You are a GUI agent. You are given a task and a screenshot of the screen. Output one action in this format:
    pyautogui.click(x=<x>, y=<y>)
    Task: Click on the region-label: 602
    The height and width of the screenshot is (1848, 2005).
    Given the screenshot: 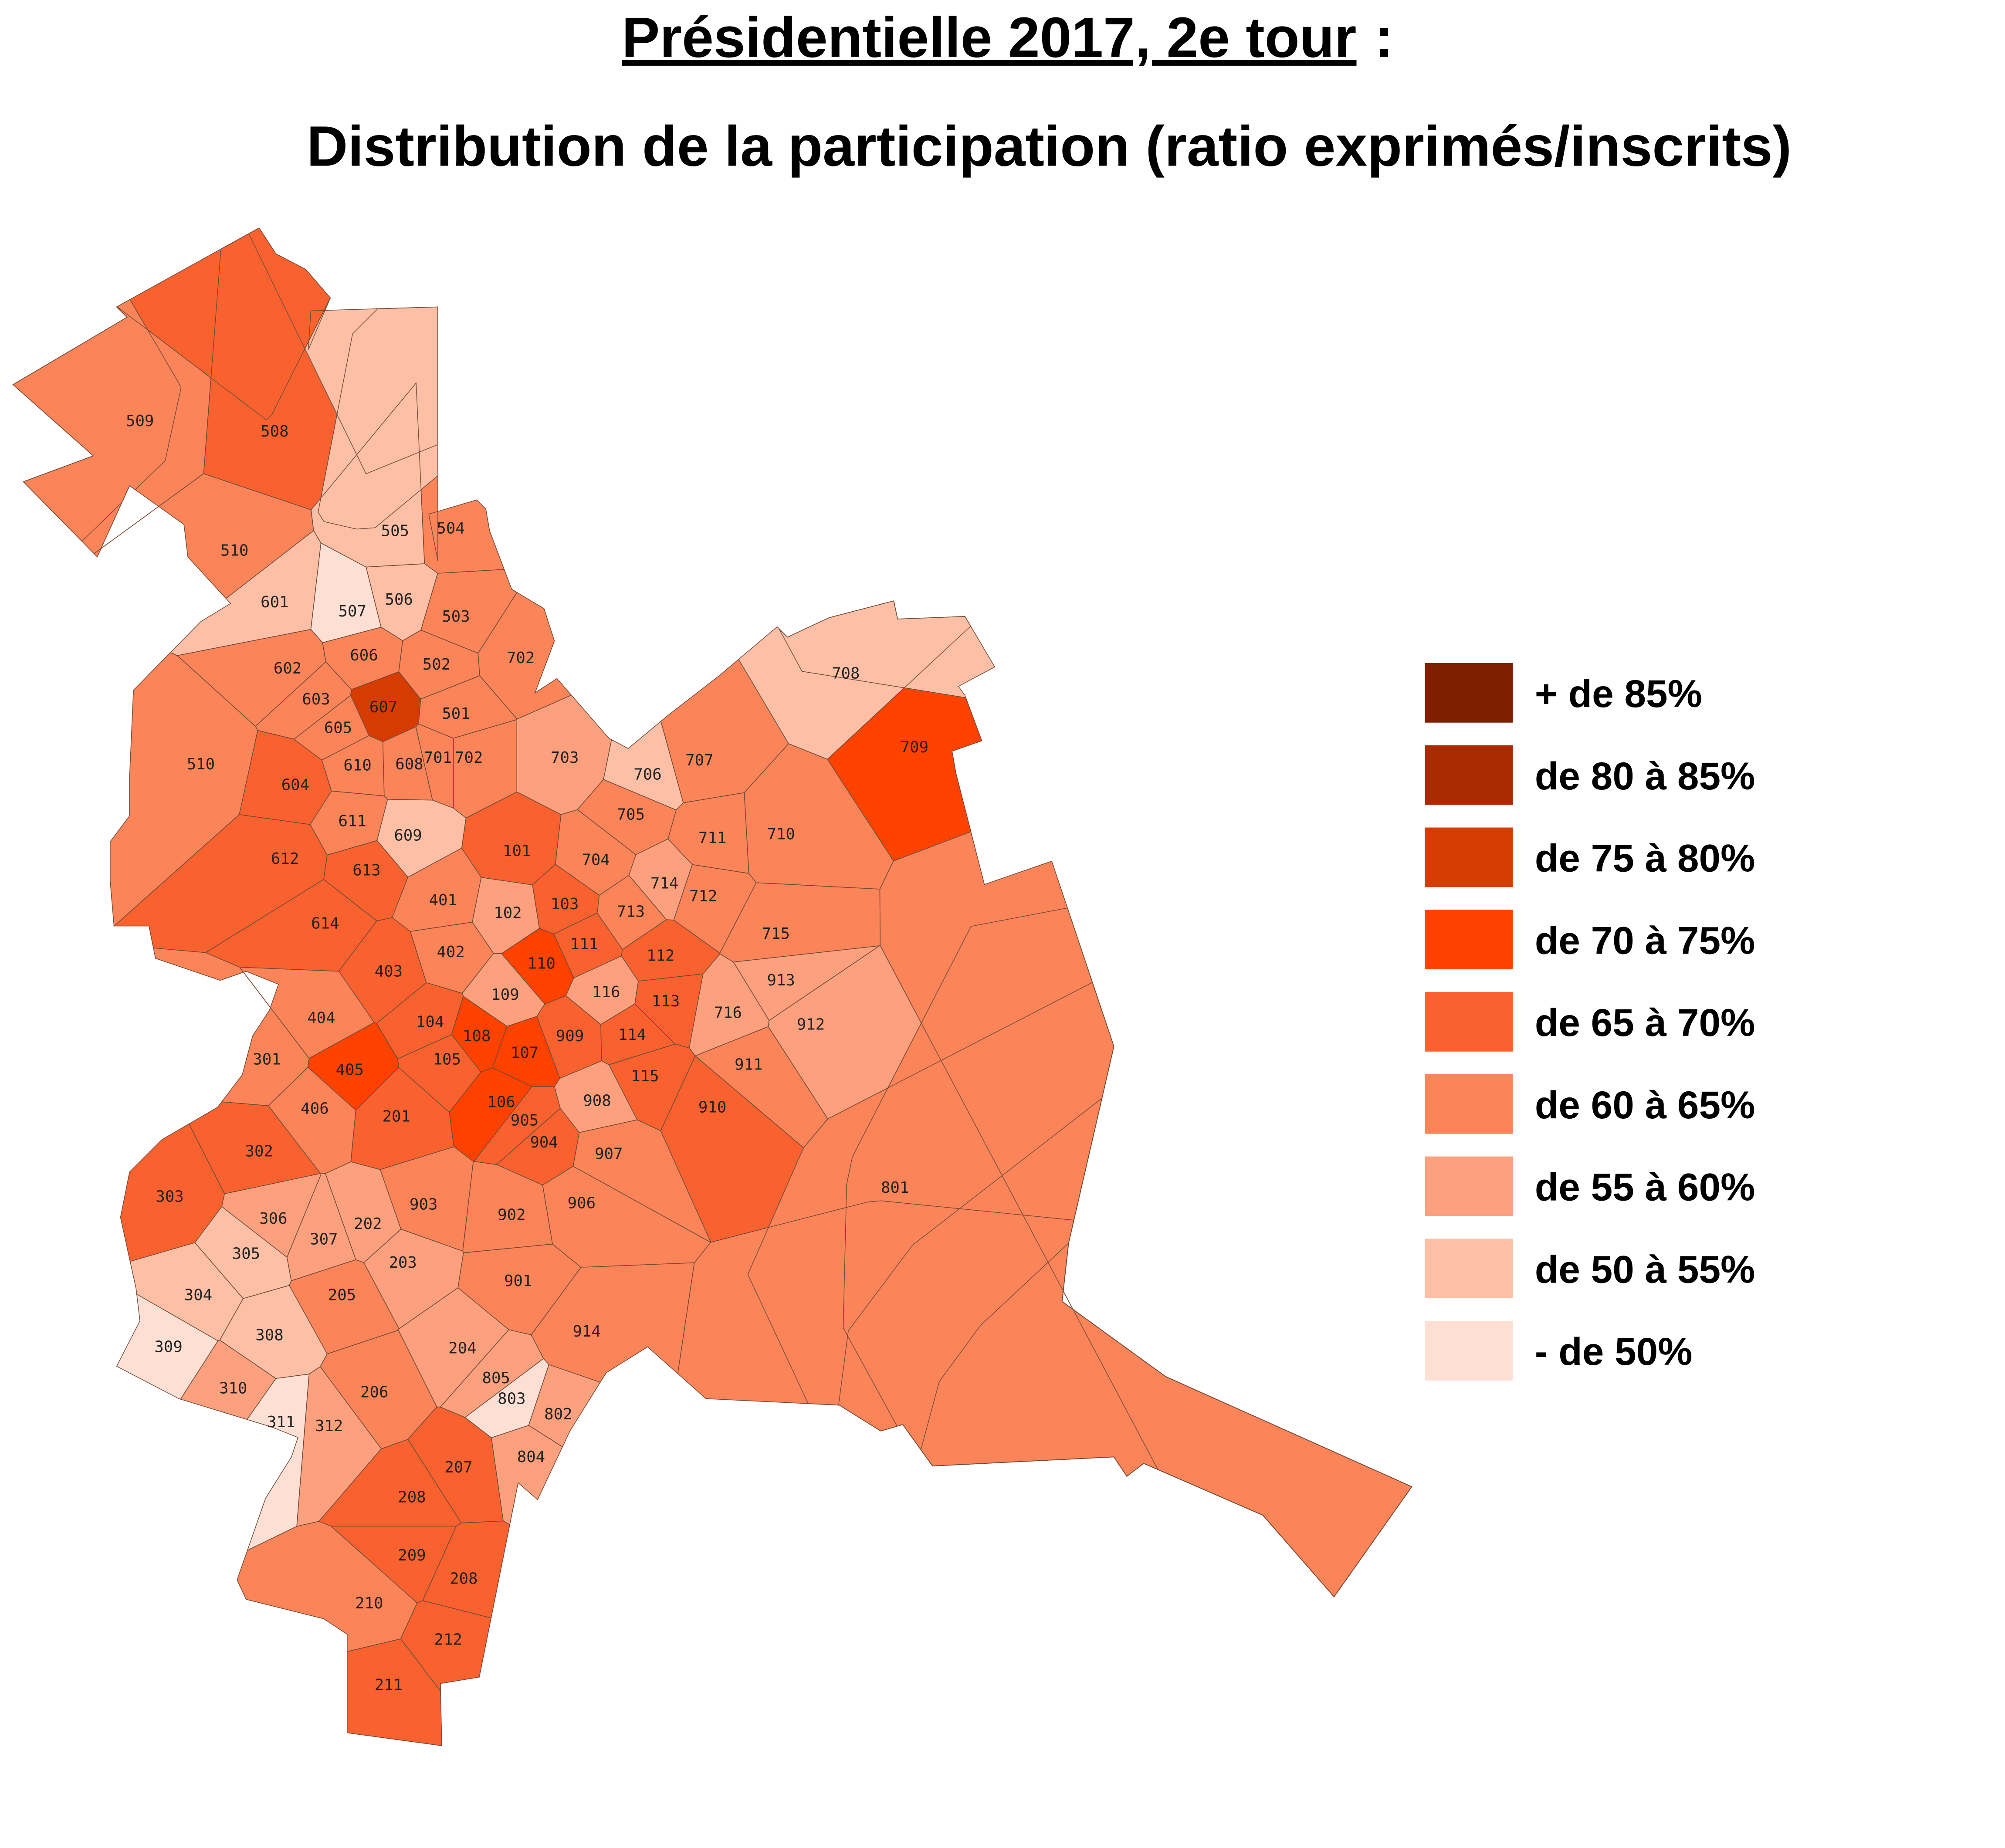 What is the action you would take?
    pyautogui.click(x=287, y=668)
    